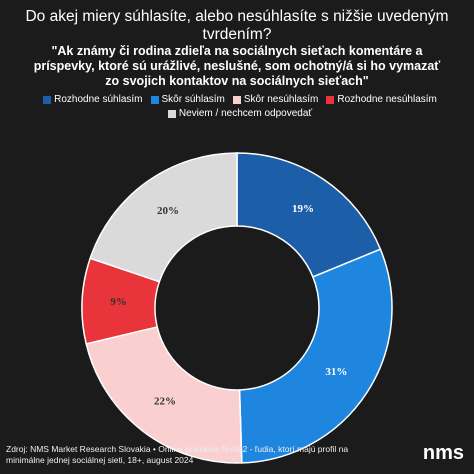 The width and height of the screenshot is (474, 474). What do you see at coordinates (281, 99) in the screenshot?
I see `legend-label: Skôr nesúhlasím` at bounding box center [281, 99].